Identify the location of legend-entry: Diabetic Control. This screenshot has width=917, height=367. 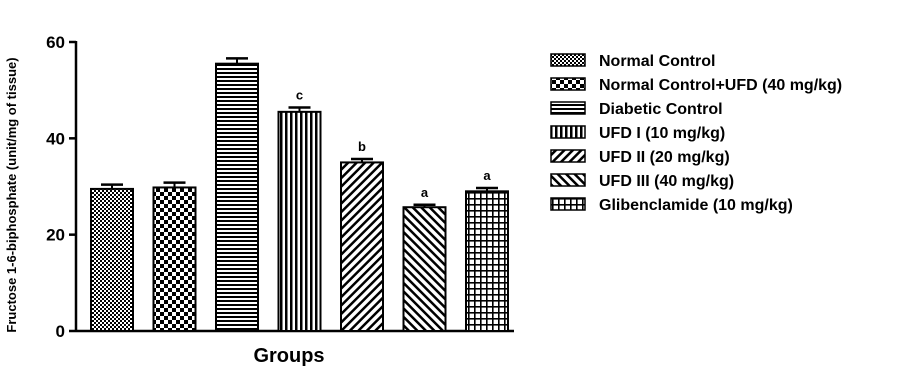
(661, 109).